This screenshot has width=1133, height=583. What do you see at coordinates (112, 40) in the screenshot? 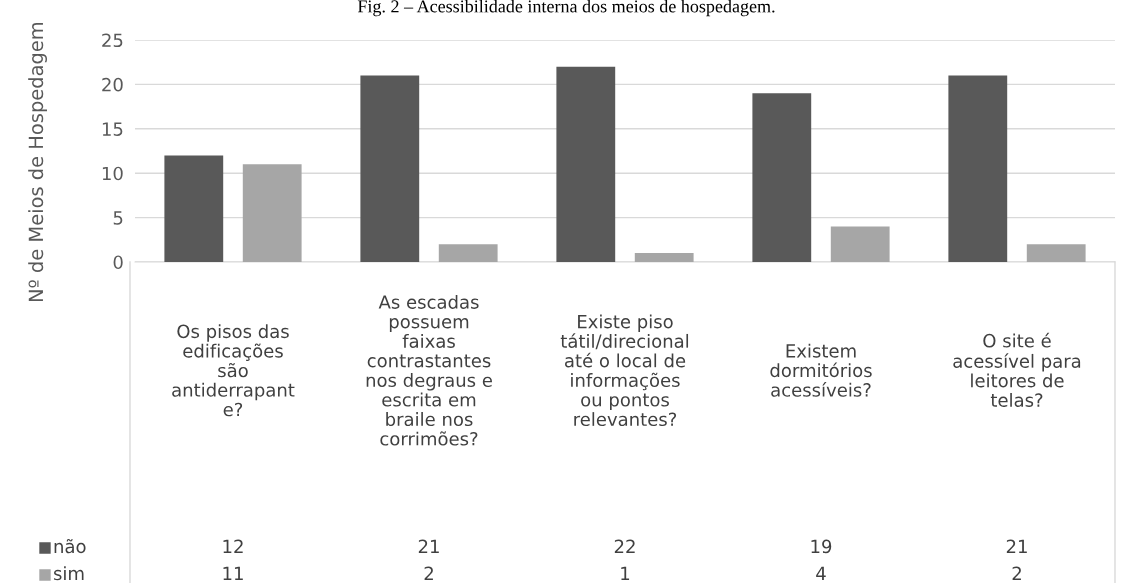
I see `y-tick-label: 25` at bounding box center [112, 40].